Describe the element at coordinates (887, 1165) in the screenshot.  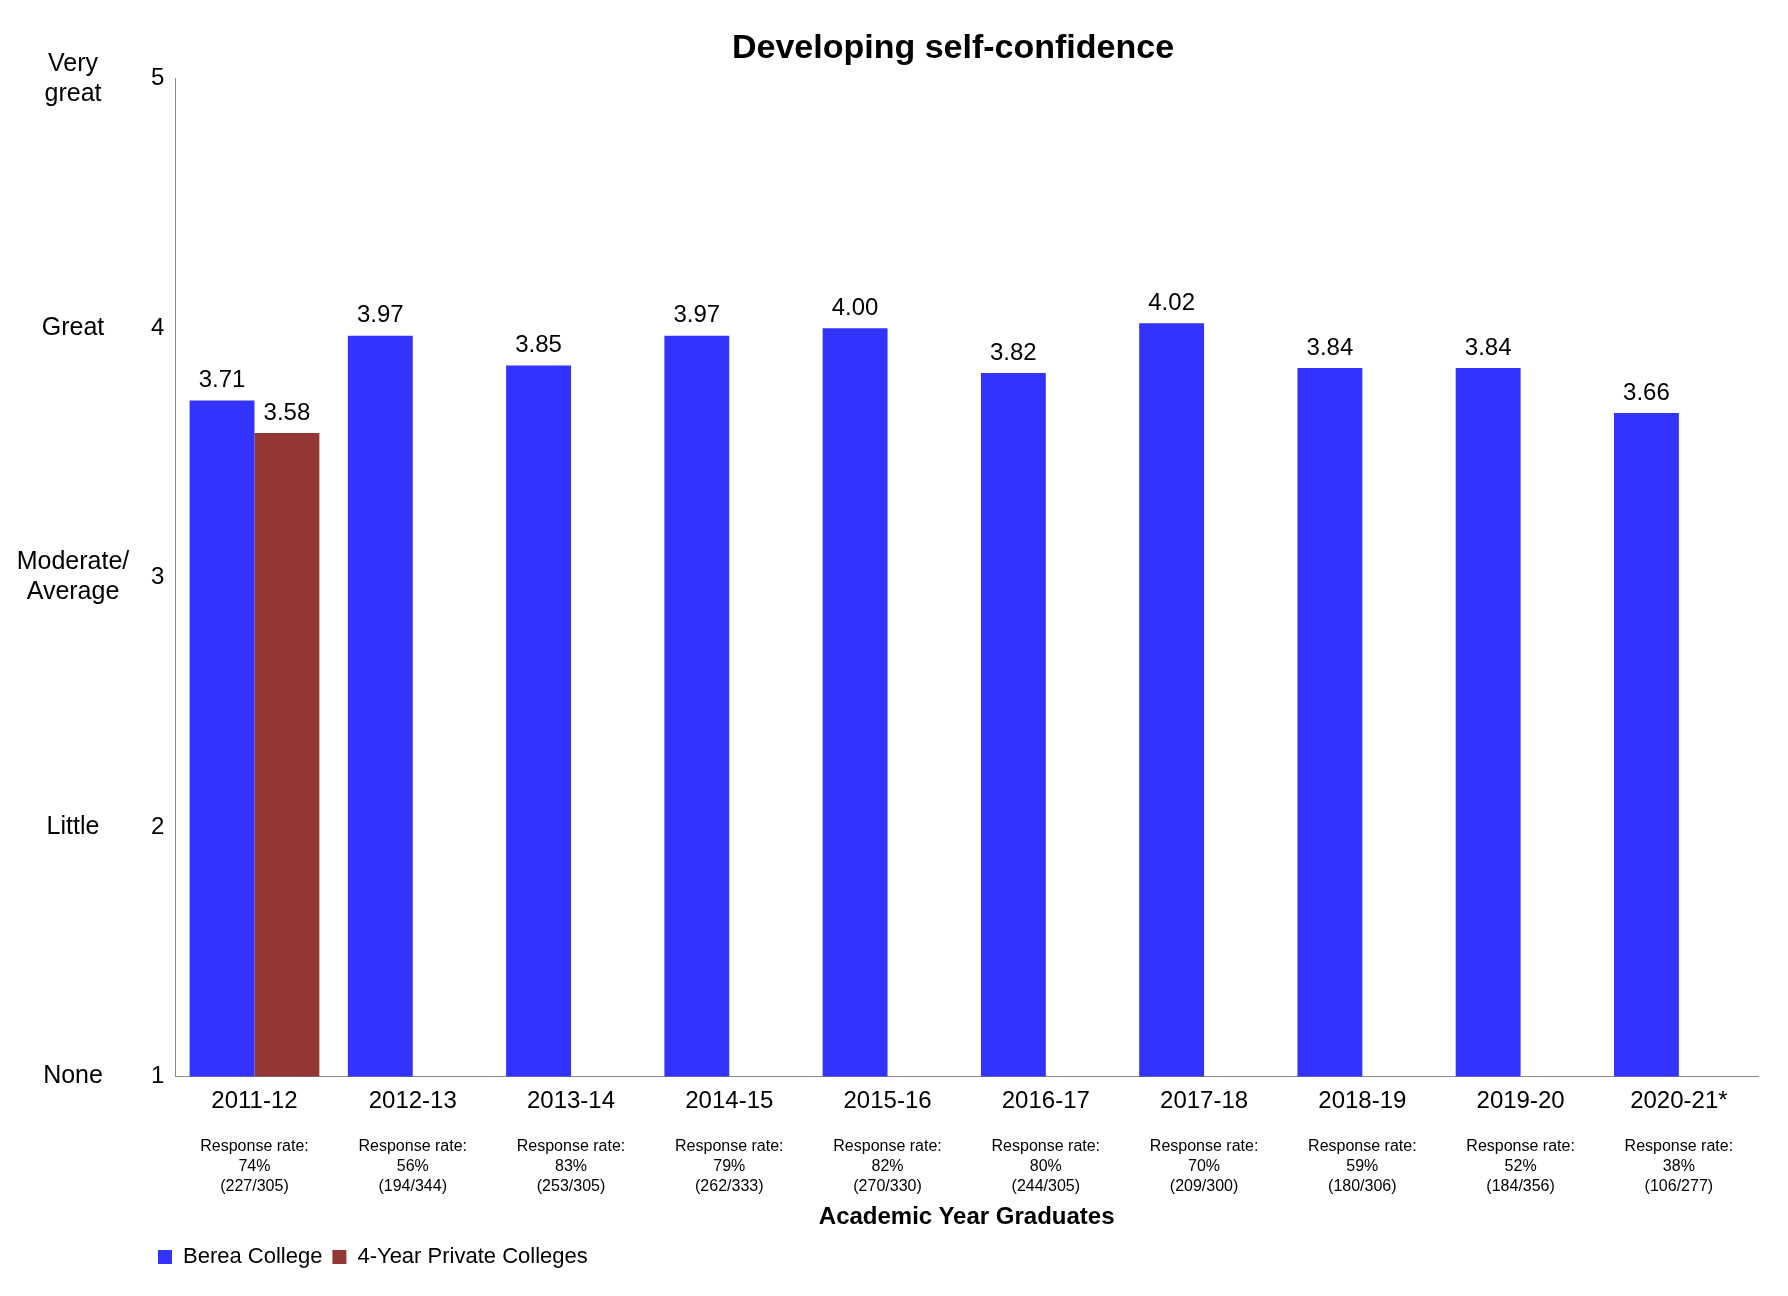
I see `annotation: Response rate: 82% (270/330)` at that location.